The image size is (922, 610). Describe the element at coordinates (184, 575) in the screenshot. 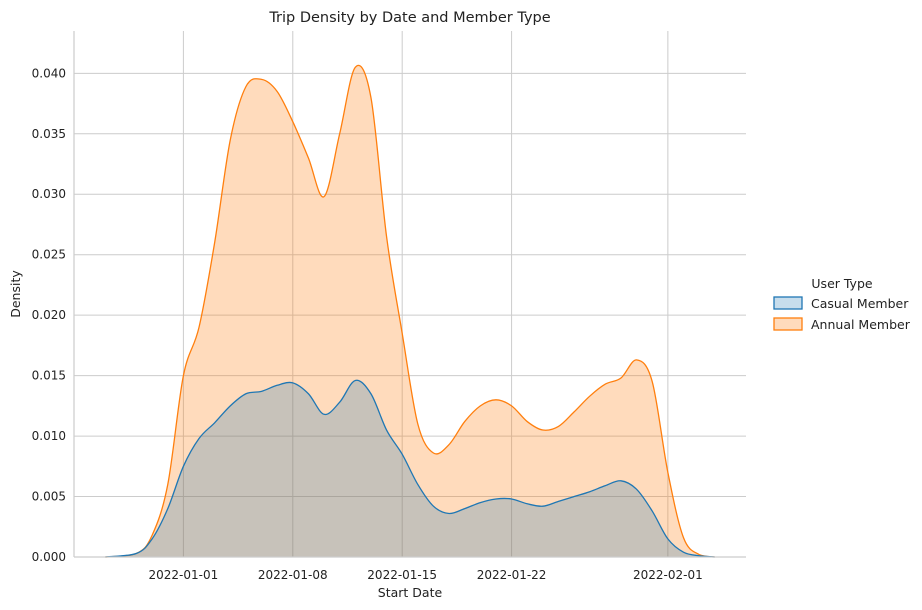

I see `x-tick-label: 2022-01-01` at that location.